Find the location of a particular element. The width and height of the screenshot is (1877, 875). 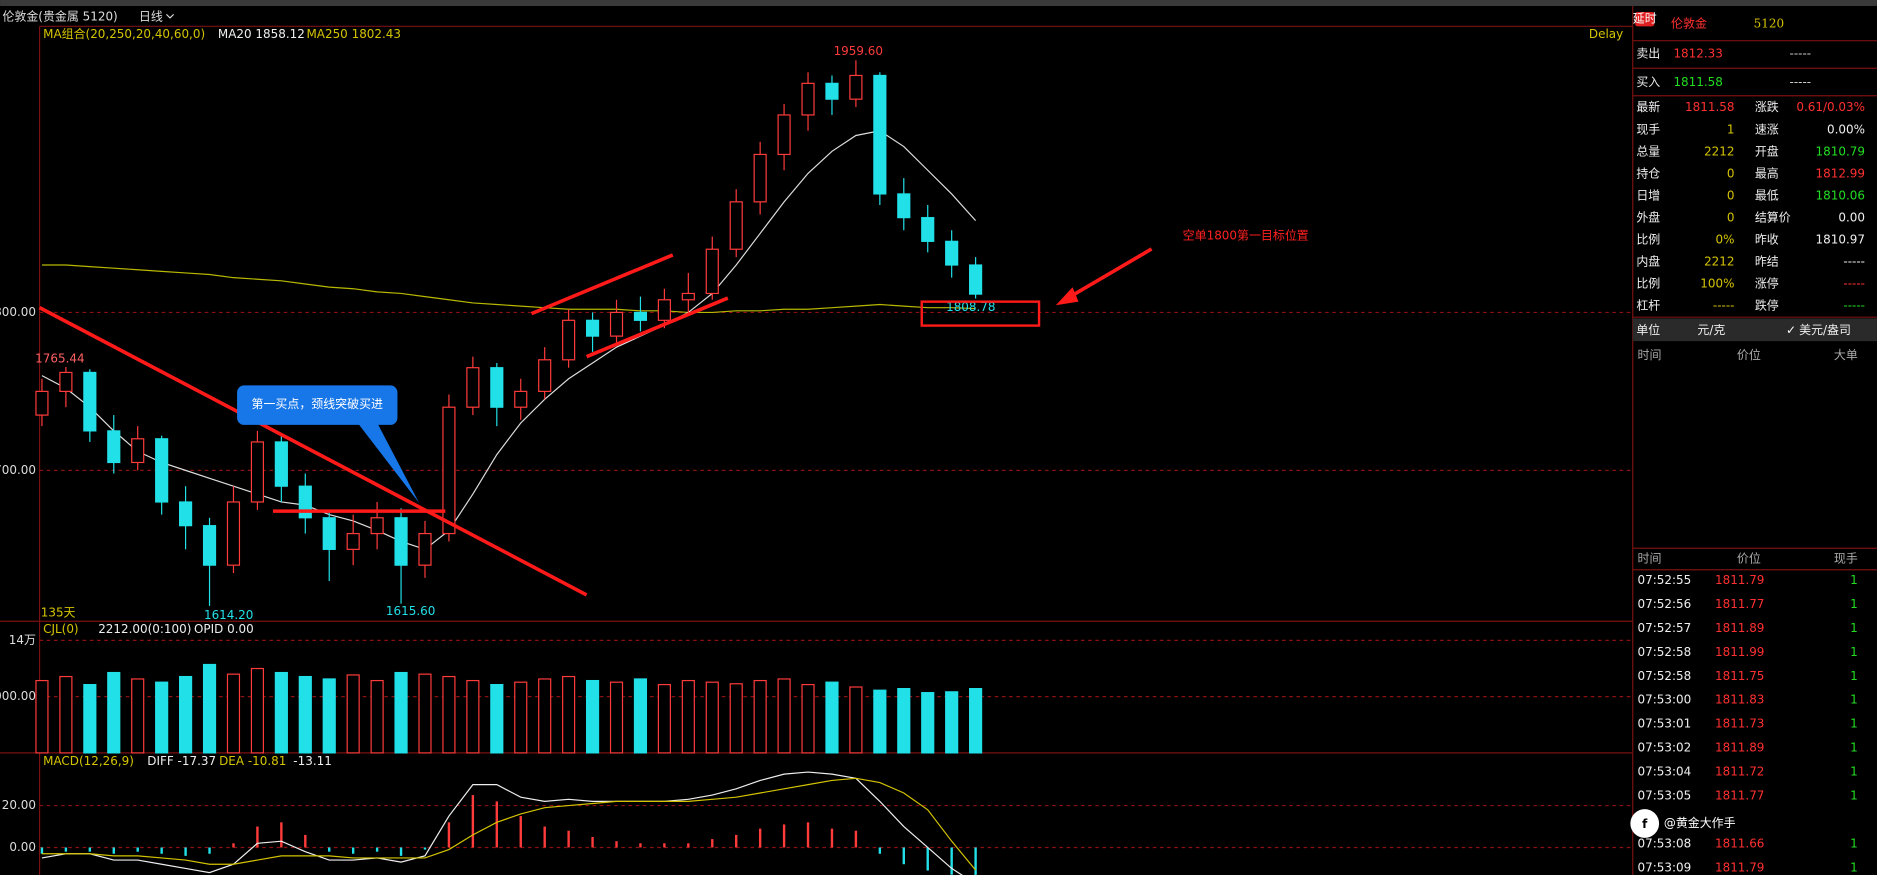

quote-label: 结算价 is located at coordinates (1773, 216).